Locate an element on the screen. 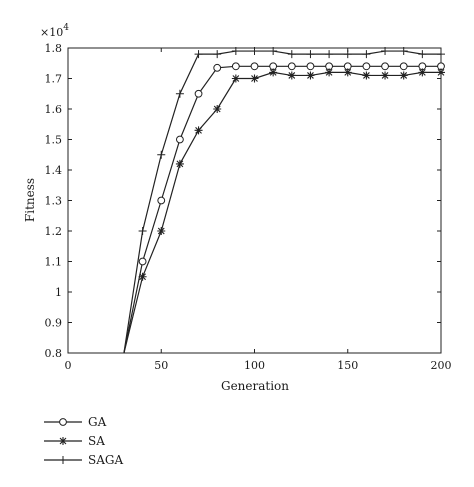  legend-label-saga: SAGA is located at coordinates (105, 460).